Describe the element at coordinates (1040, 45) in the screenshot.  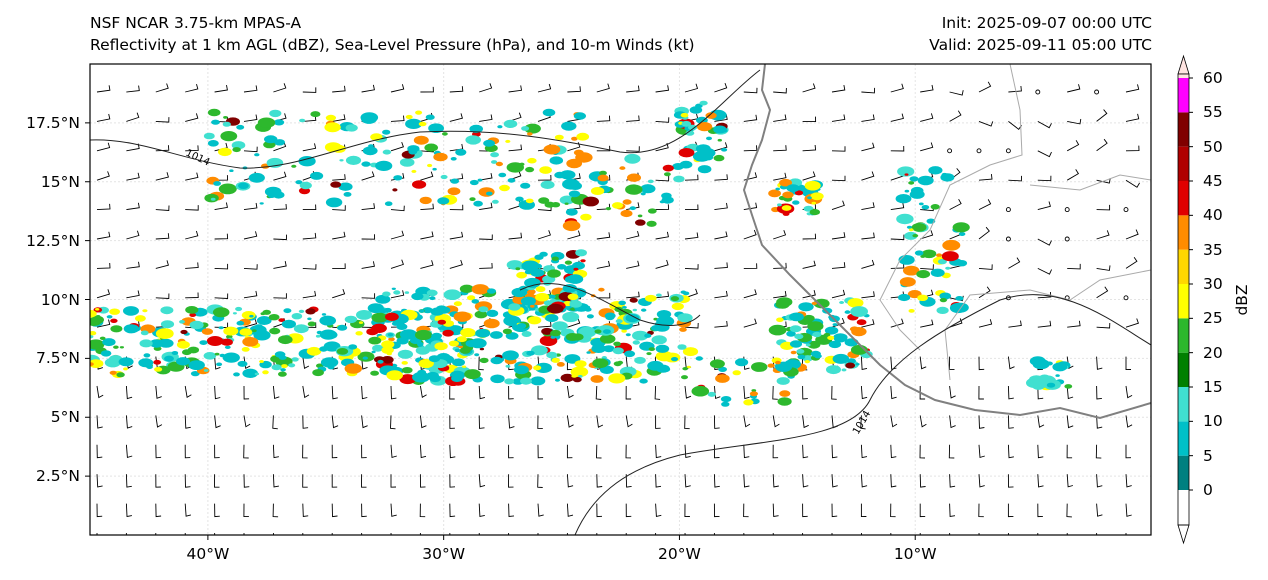
I see `valid-time: Valid: 2025-09-11 05:00 UTC` at that location.